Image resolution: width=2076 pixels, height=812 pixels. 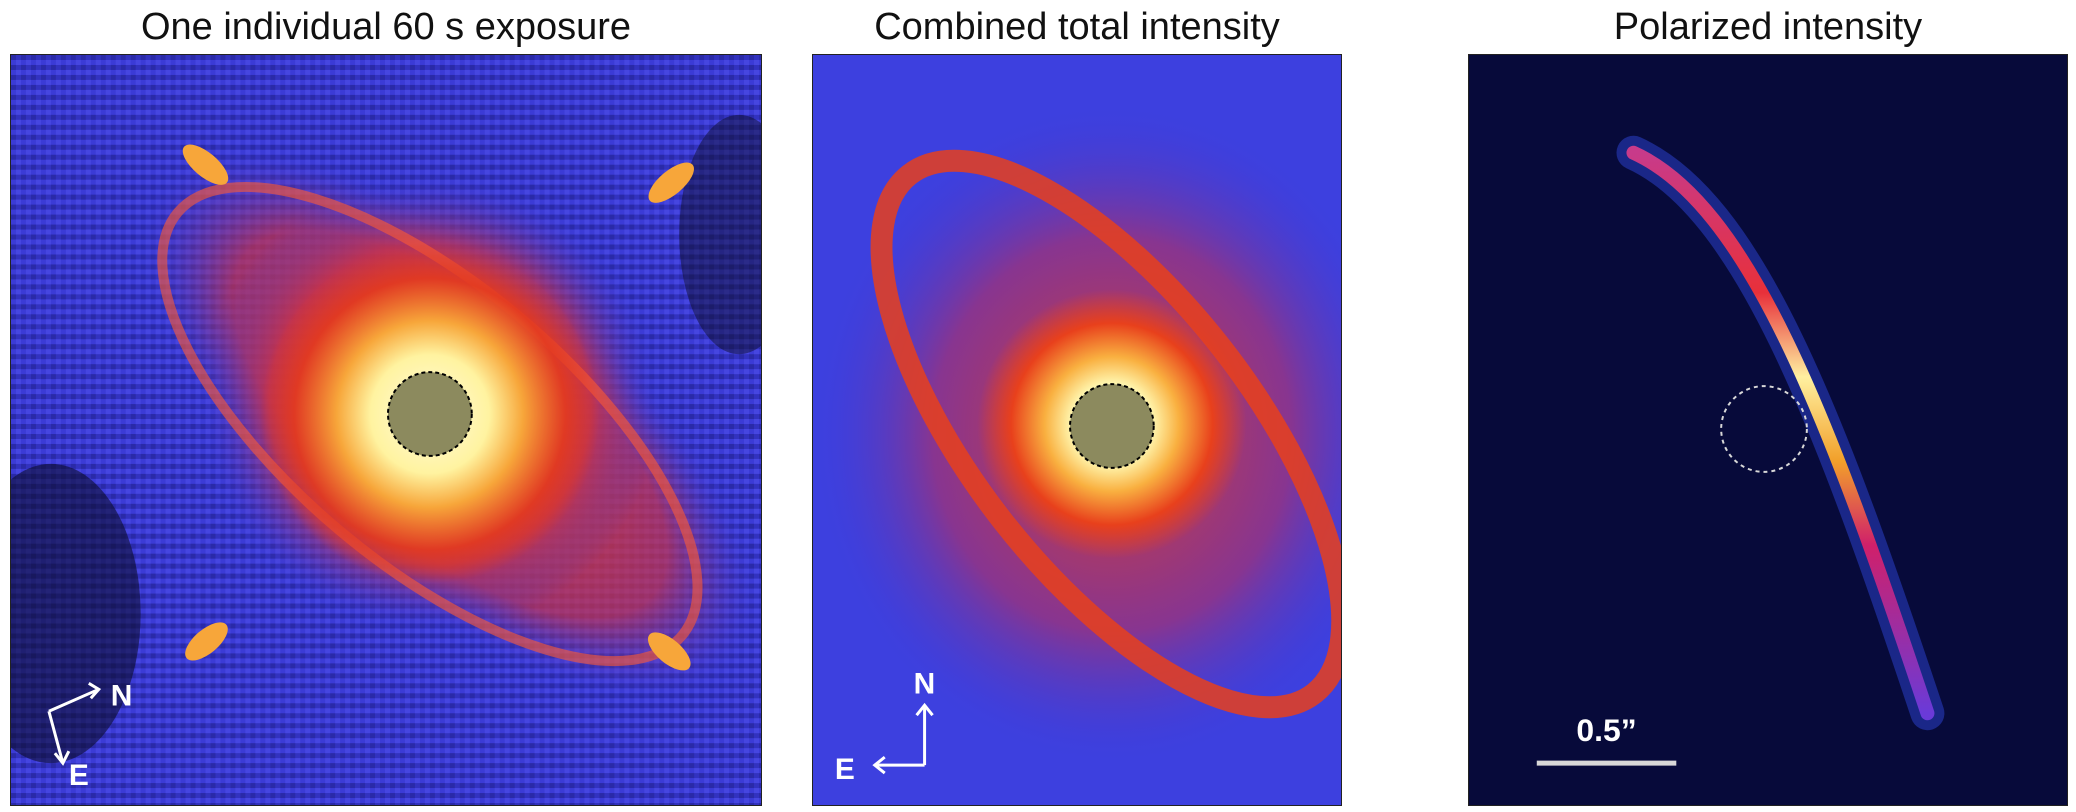 What do you see at coordinates (386, 27) in the screenshot?
I see `panel-1-title: One individual 60 s exposure` at bounding box center [386, 27].